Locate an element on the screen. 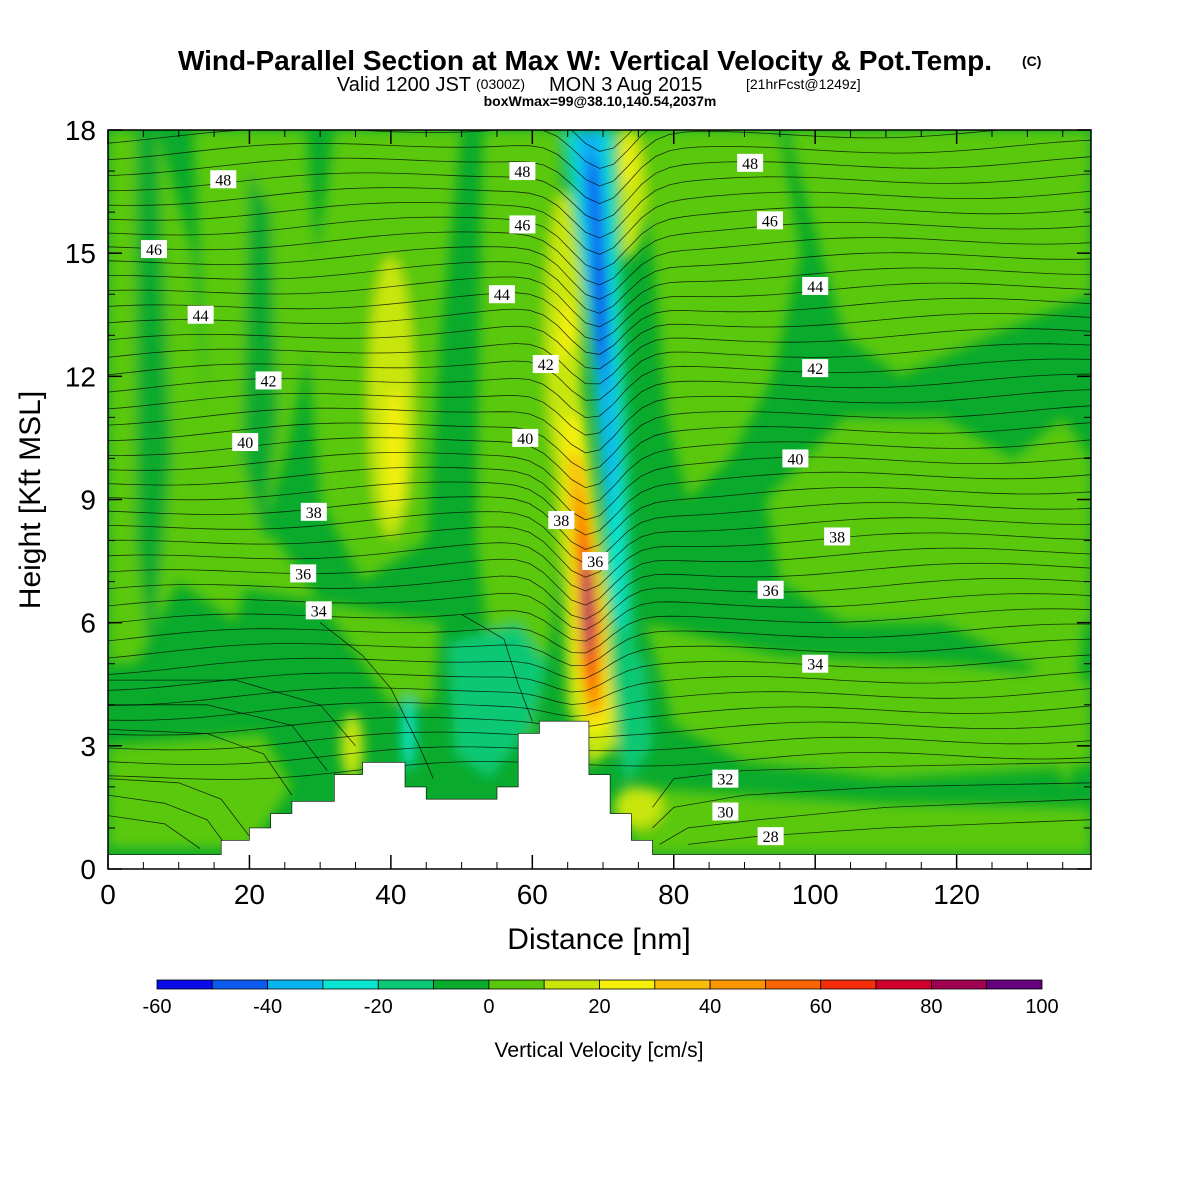  colorbar-labels: -60 -40 -20 0 20 40 60 80 100 is located at coordinates (601, 1007).